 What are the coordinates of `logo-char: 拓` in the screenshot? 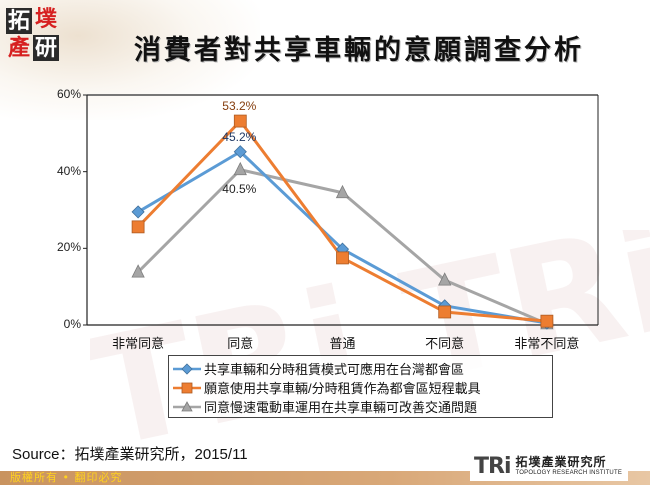 It's located at (19, 21).